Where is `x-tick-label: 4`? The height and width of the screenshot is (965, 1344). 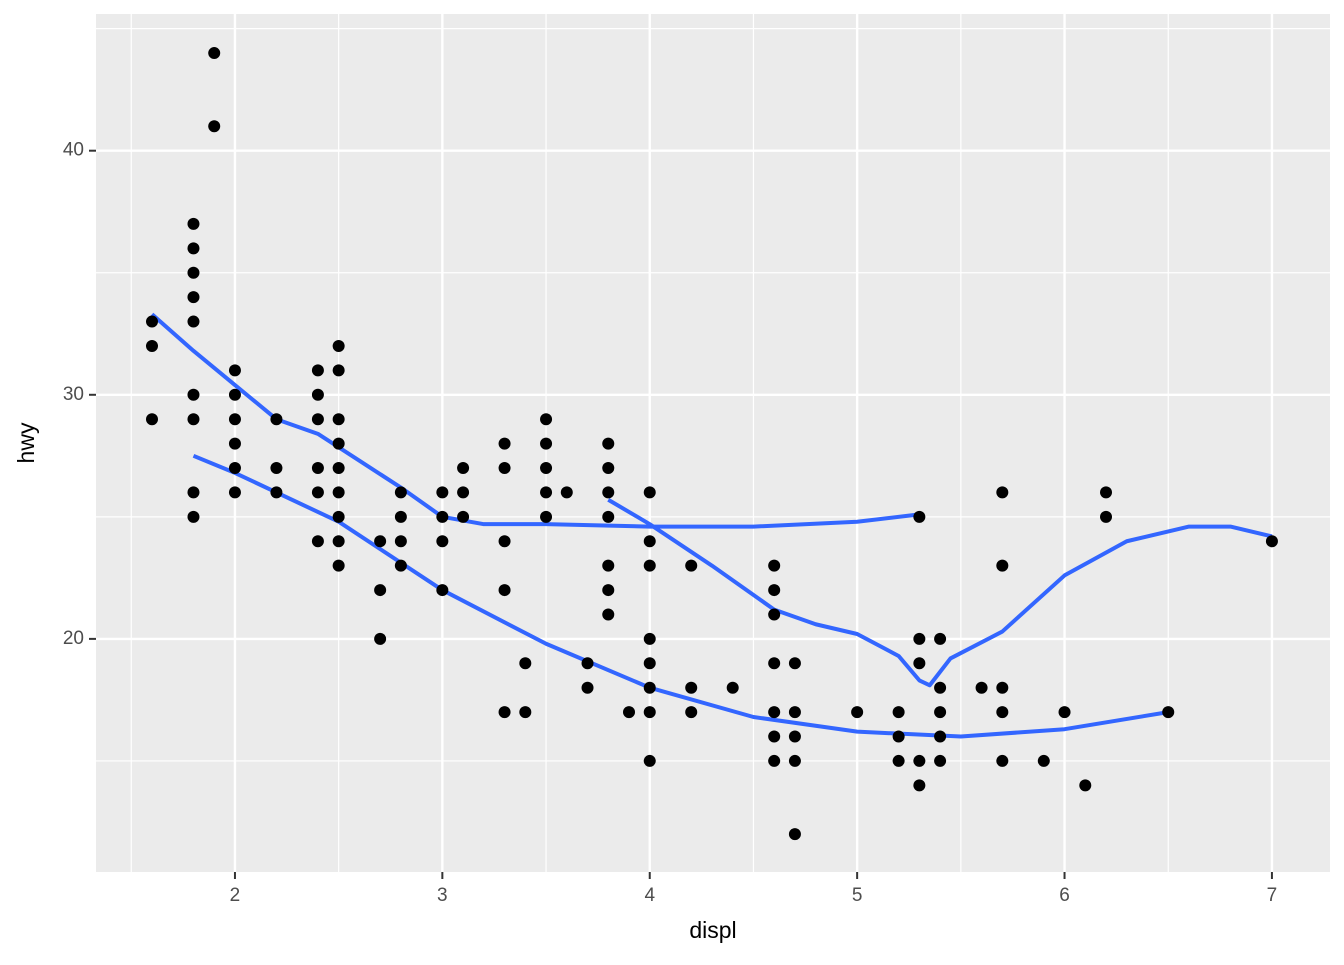 x-tick-label: 4 is located at coordinates (649, 895).